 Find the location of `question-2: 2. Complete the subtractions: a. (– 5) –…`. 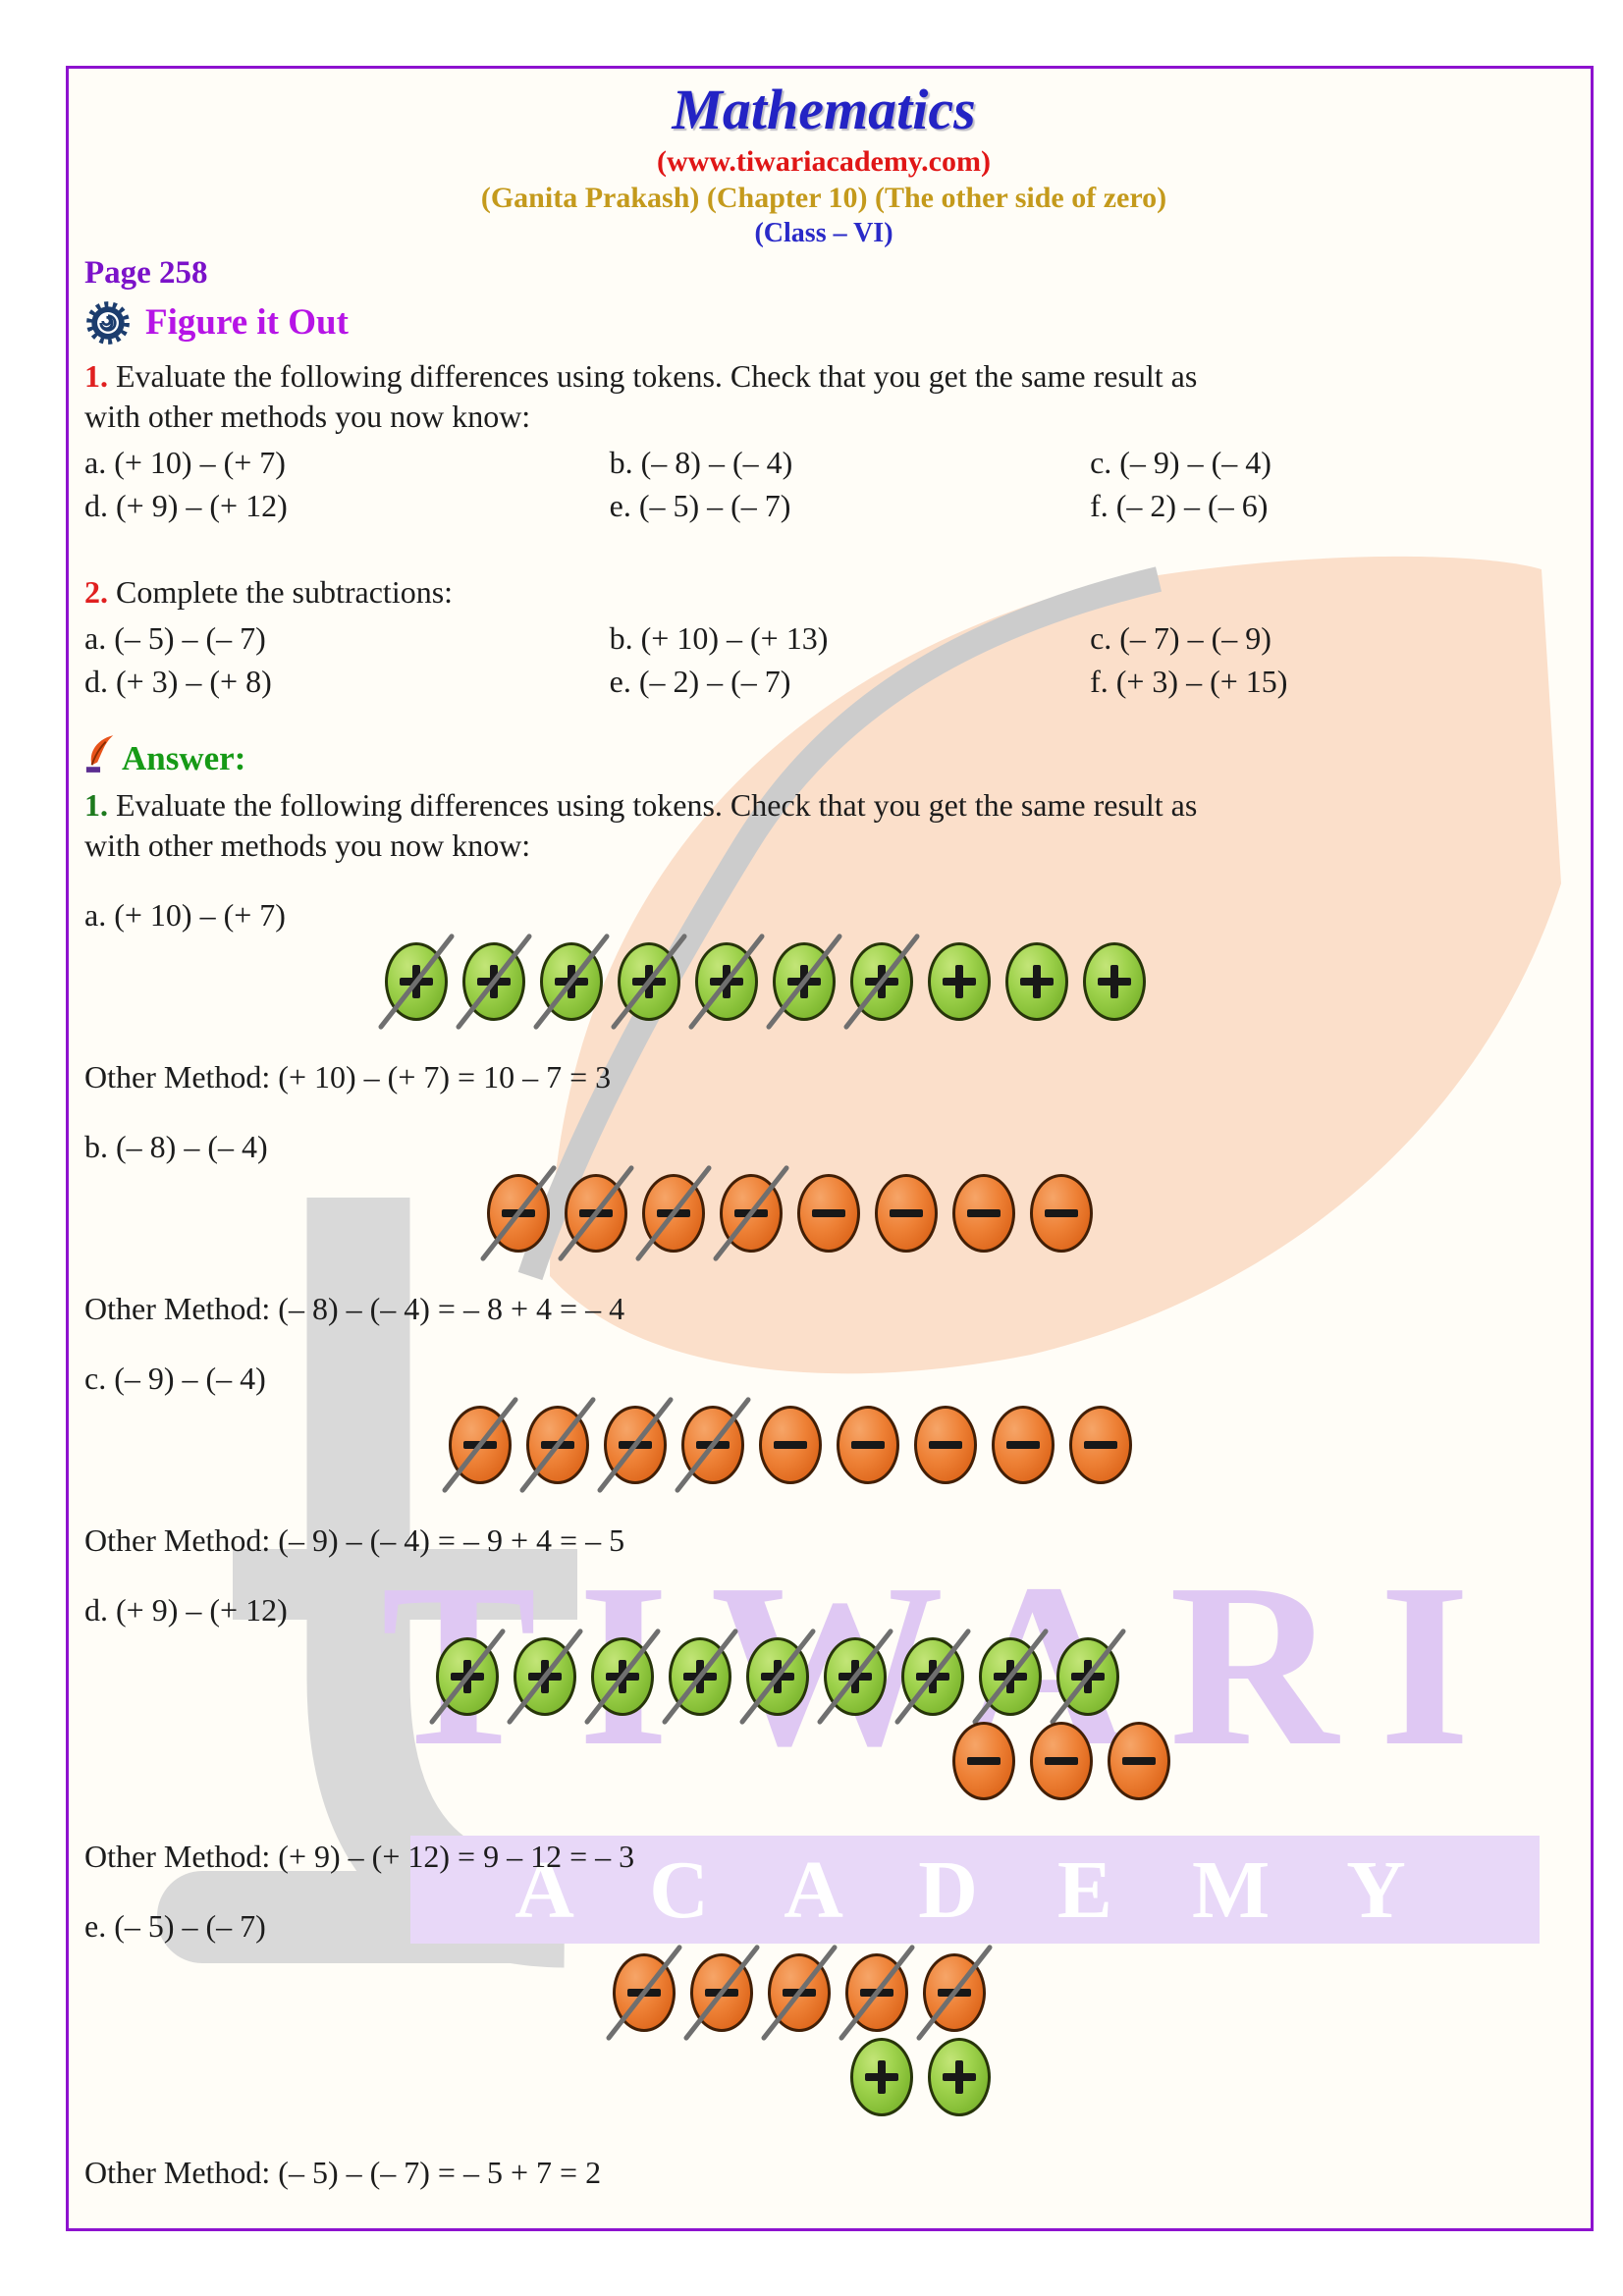

question-2: 2. Complete the subtractions: a. (– 5) –… is located at coordinates (823, 637).